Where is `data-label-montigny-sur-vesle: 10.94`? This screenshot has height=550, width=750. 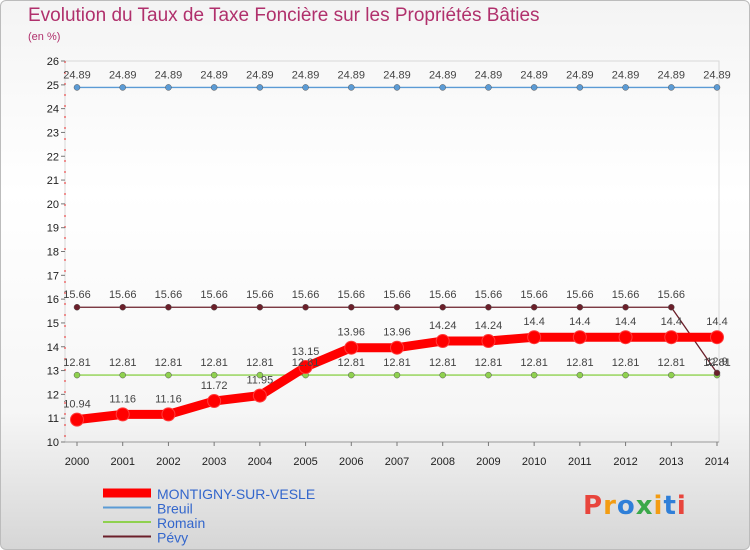 data-label-montigny-sur-vesle: 10.94 is located at coordinates (77, 405).